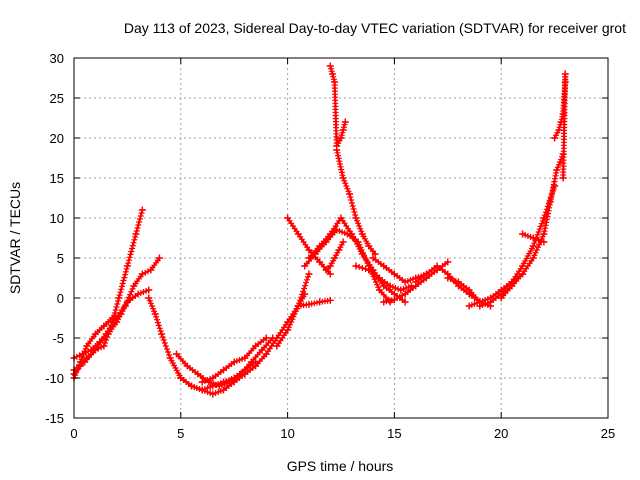 The image size is (640, 480). Describe the element at coordinates (309, 246) in the screenshot. I see `series-arc13` at that location.